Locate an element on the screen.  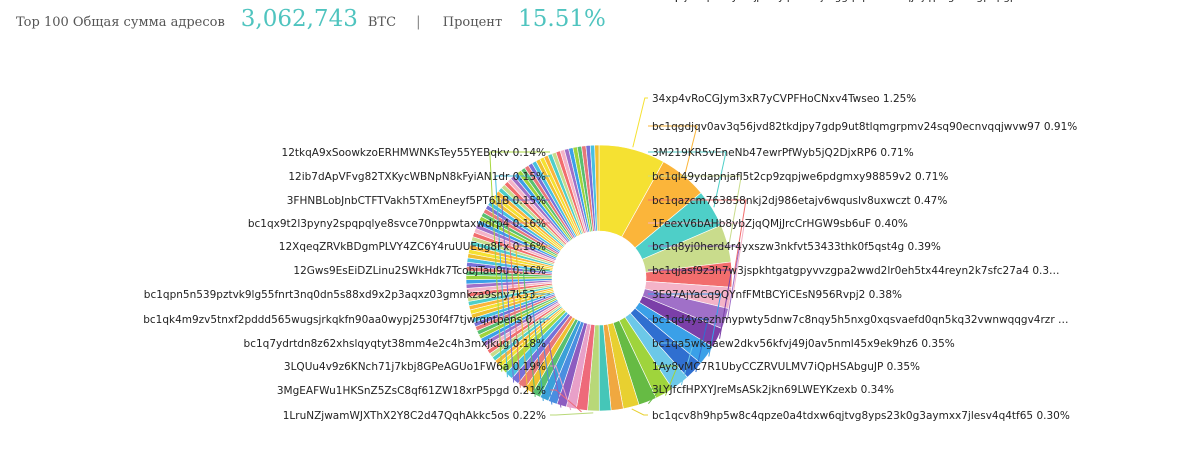
slice-label: 3LYJfcfHPXYJreMsASk2jkn69LWEYKzexb 0.34% is located at coordinates (773, 390).